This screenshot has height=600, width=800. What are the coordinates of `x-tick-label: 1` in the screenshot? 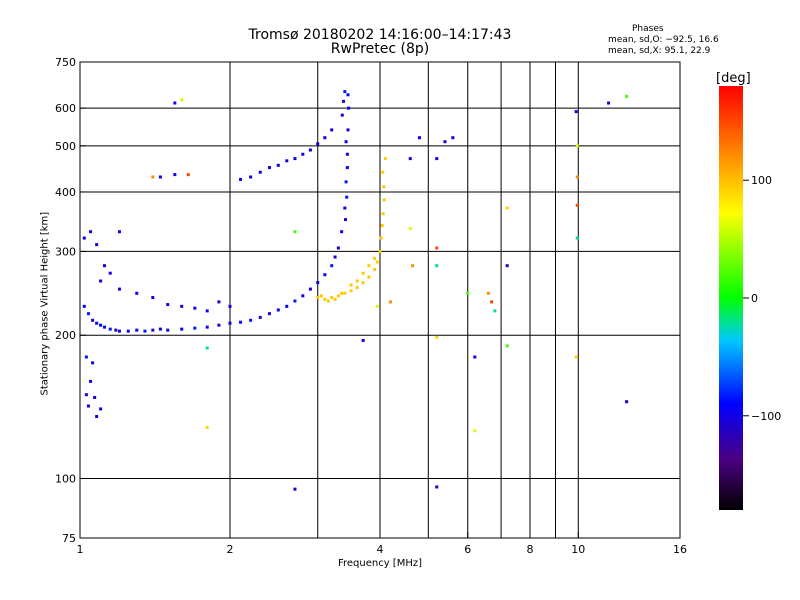 It's located at (80, 549).